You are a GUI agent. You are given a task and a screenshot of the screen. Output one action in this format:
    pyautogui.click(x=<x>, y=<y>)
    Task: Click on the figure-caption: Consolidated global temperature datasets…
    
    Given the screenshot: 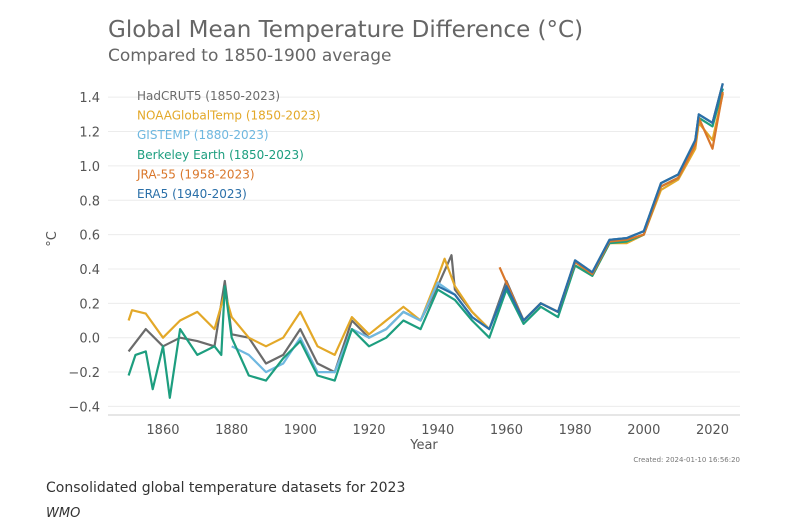 What is the action you would take?
    pyautogui.click(x=226, y=488)
    